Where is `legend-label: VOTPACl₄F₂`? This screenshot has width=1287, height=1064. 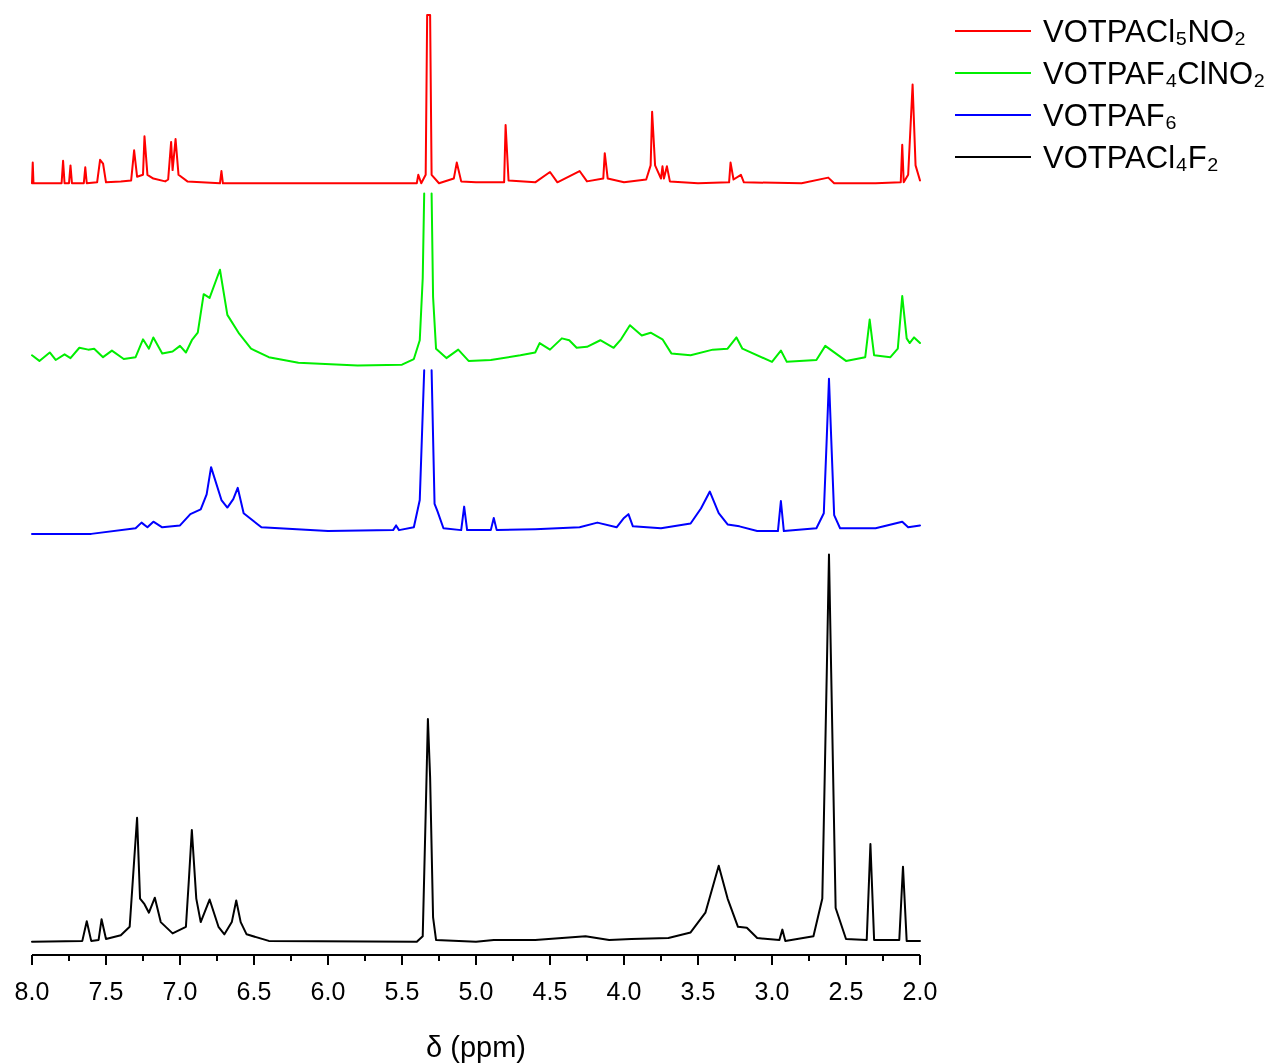 legend-label: VOTPACl₄F₂ is located at coordinates (1131, 157).